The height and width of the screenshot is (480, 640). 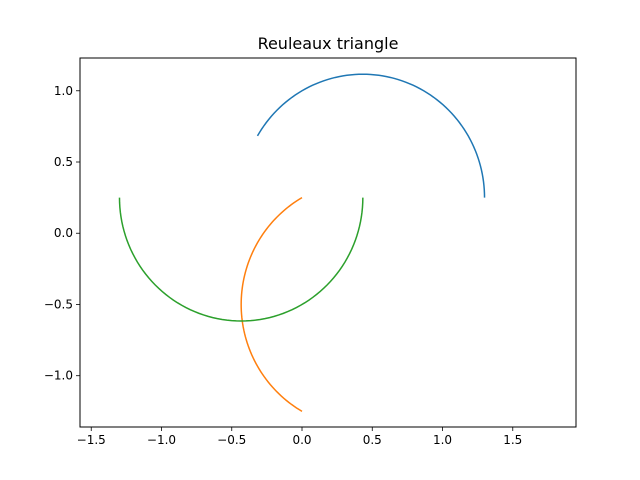 What do you see at coordinates (58, 304) in the screenshot?
I see `y-tick-label: −0.5` at bounding box center [58, 304].